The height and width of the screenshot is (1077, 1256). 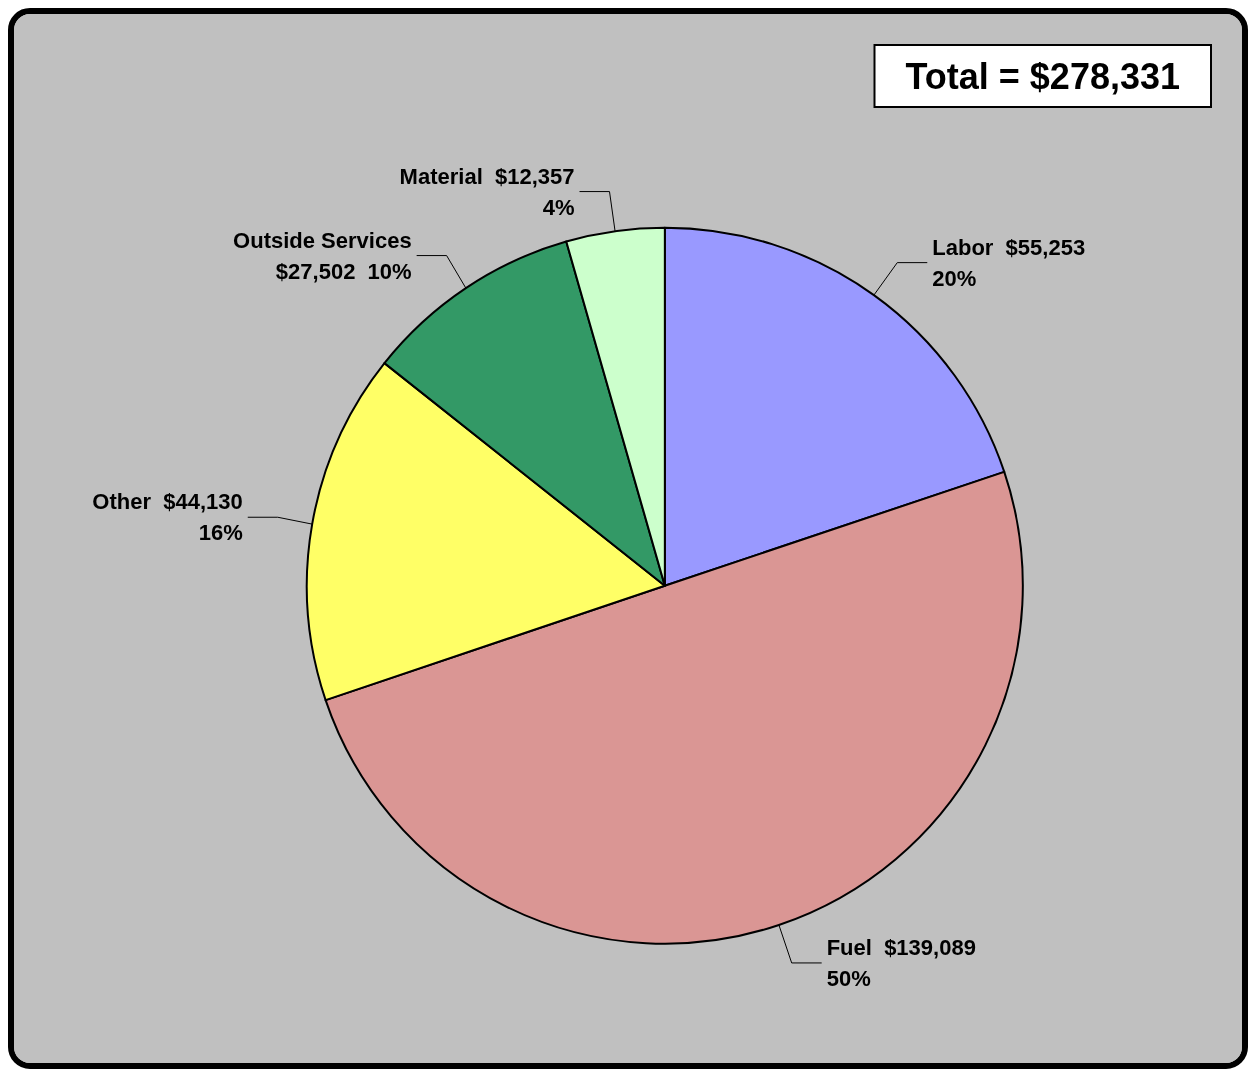 I want to click on data-label: $27,502 10%, so click(x=343, y=271).